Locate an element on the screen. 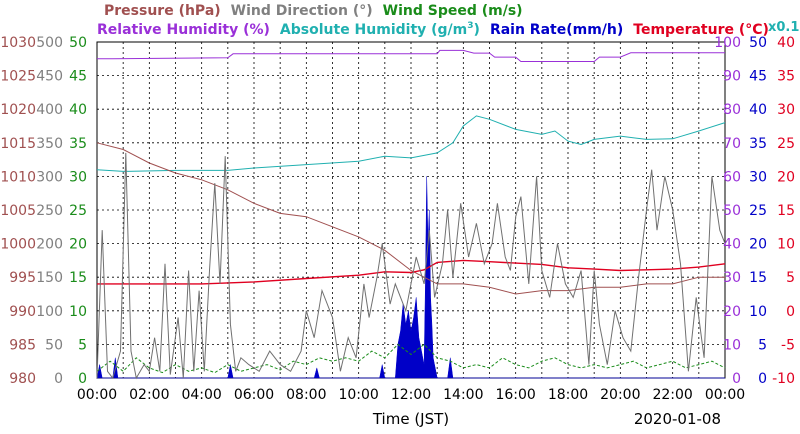  wind-speed-tick: 15 is located at coordinates (78, 278).